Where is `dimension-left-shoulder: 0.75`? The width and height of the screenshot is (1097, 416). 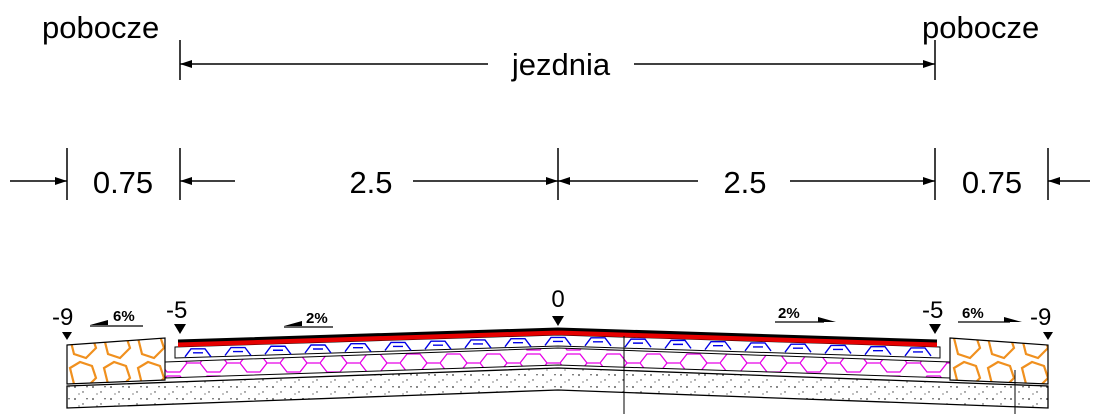 dimension-left-shoulder: 0.75 is located at coordinates (123, 182).